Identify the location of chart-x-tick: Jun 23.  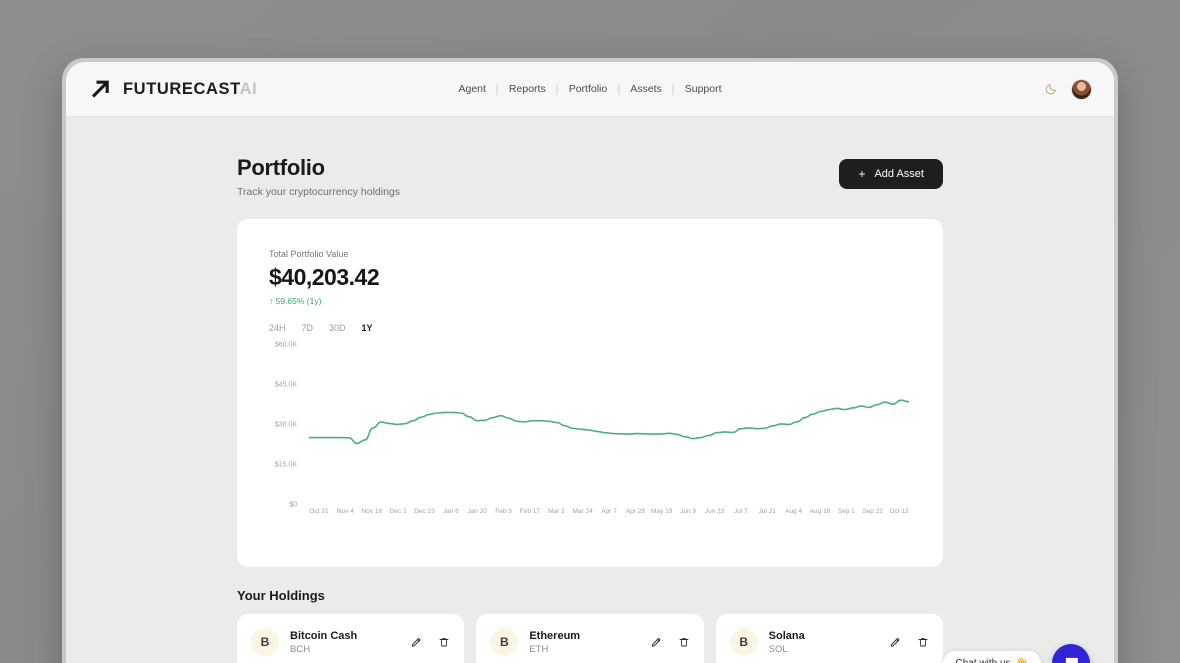
(714, 511).